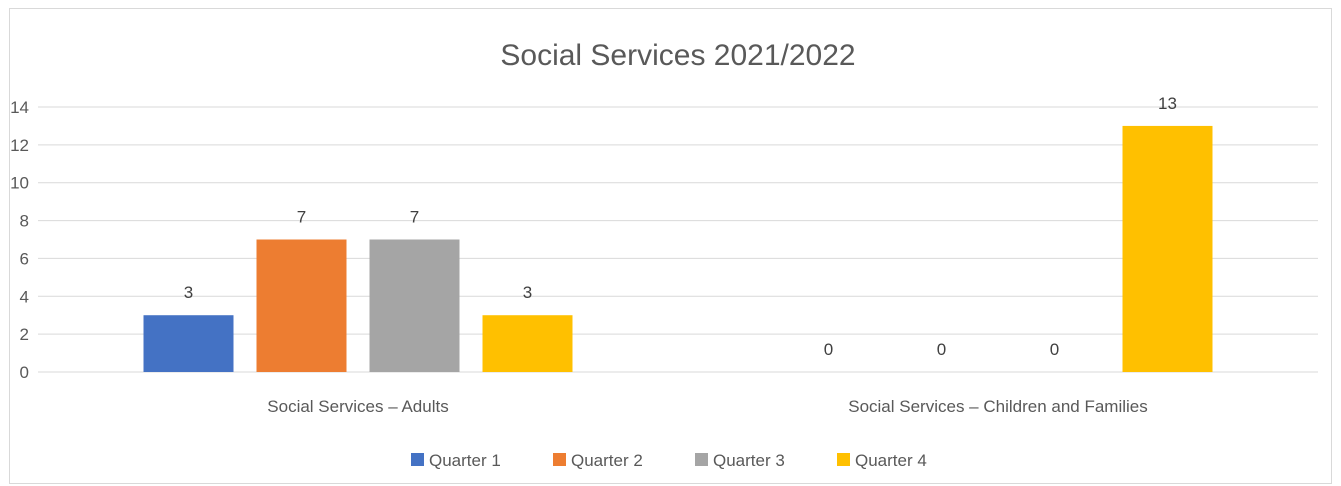 Image resolution: width=1341 pixels, height=486 pixels. Describe the element at coordinates (19, 183) in the screenshot. I see `y-tick-label: 10` at that location.